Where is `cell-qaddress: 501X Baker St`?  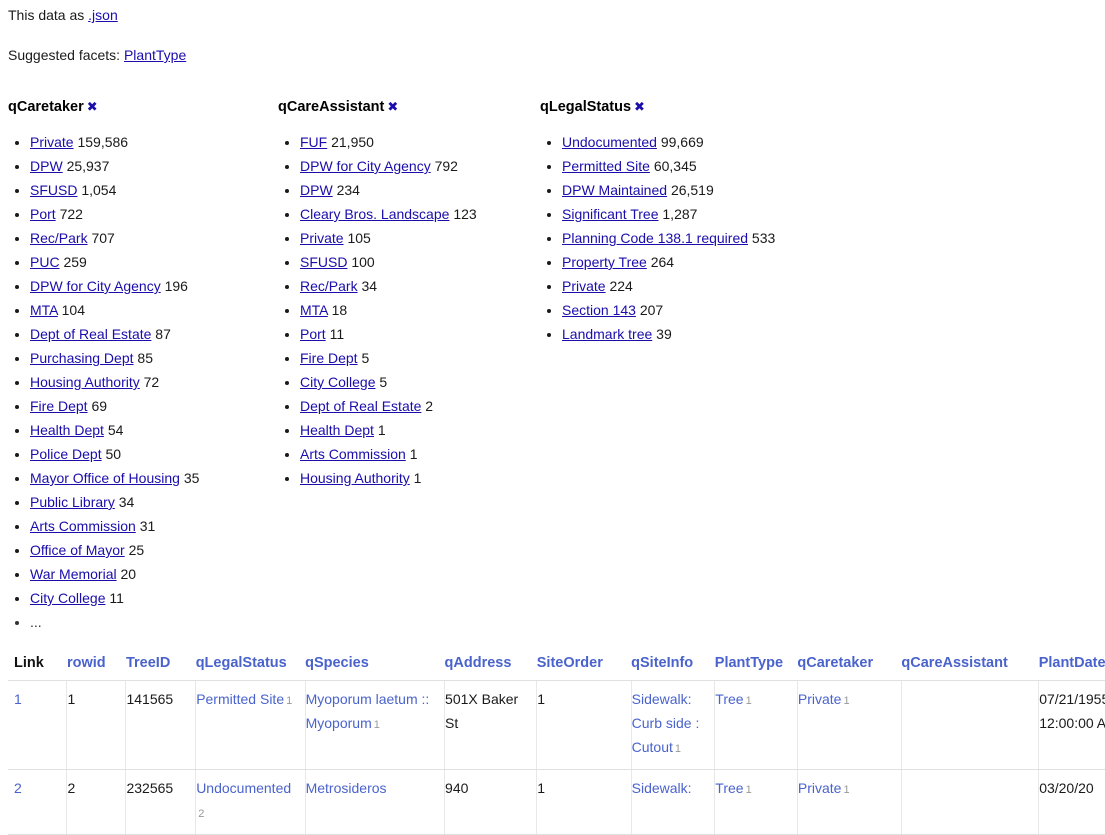 cell-qaddress: 501X Baker St is located at coordinates (491, 725).